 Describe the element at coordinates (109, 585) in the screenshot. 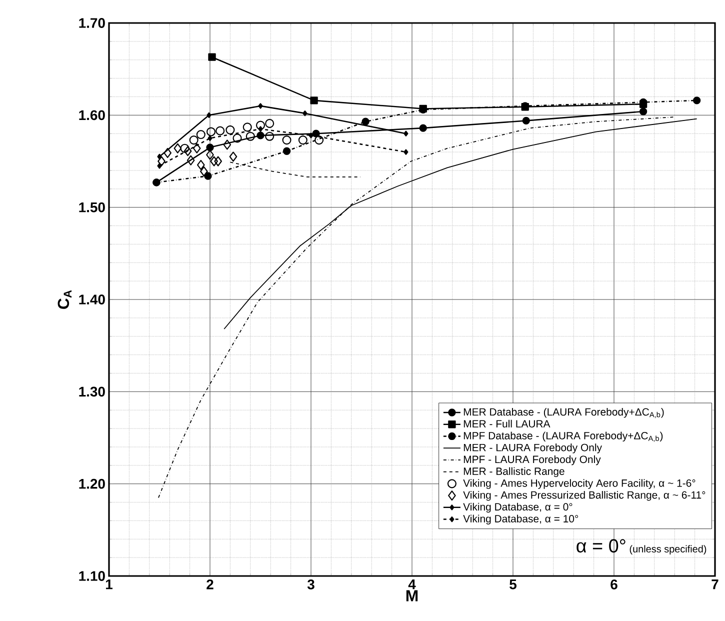

I see `x-tick-label: 1` at that location.